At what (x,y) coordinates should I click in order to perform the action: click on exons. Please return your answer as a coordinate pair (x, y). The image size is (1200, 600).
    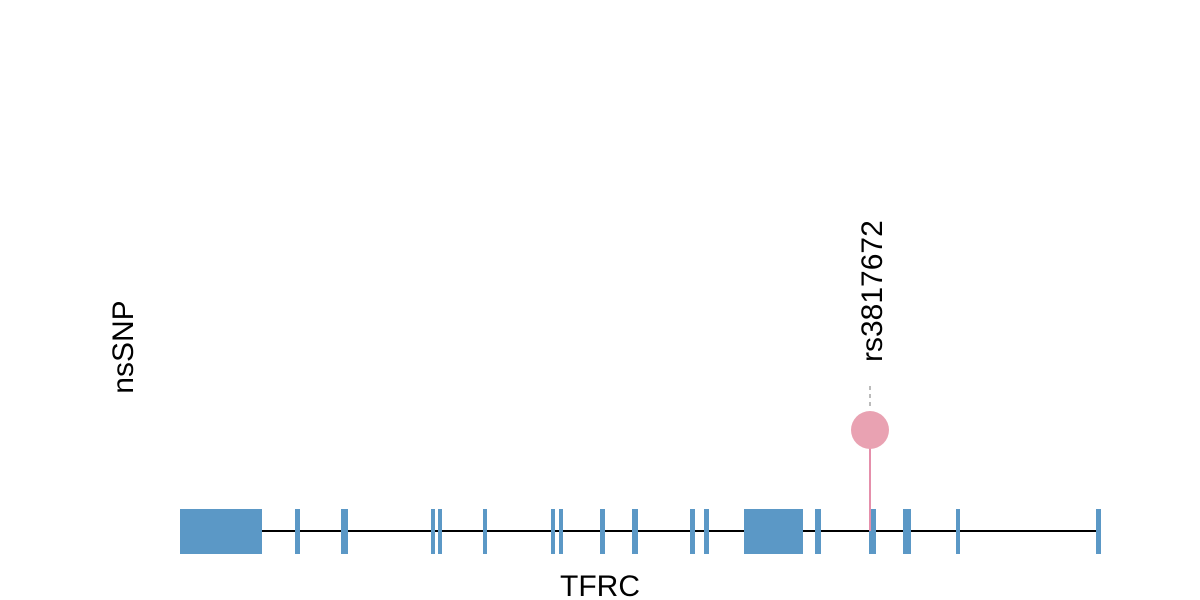
    Looking at the image, I should click on (640, 531).